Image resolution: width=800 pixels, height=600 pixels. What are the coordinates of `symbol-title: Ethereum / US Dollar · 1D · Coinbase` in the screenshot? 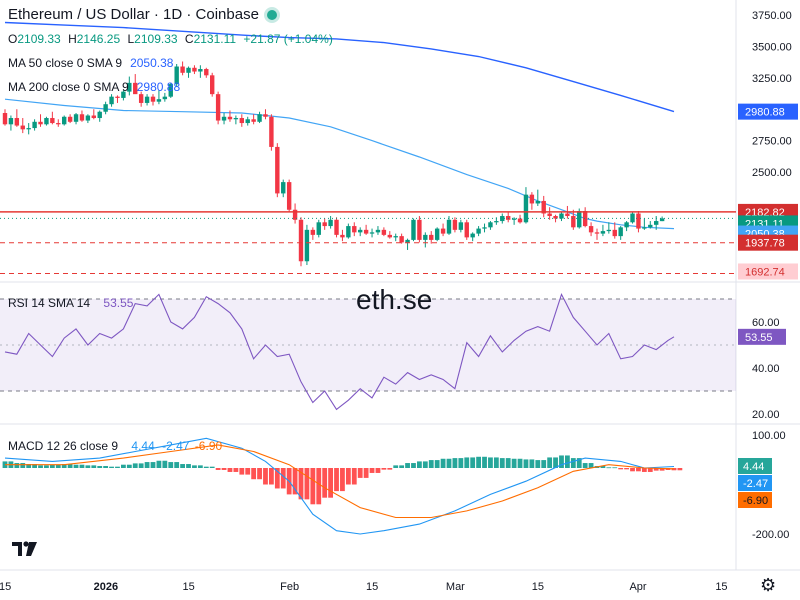 It's located at (142, 14).